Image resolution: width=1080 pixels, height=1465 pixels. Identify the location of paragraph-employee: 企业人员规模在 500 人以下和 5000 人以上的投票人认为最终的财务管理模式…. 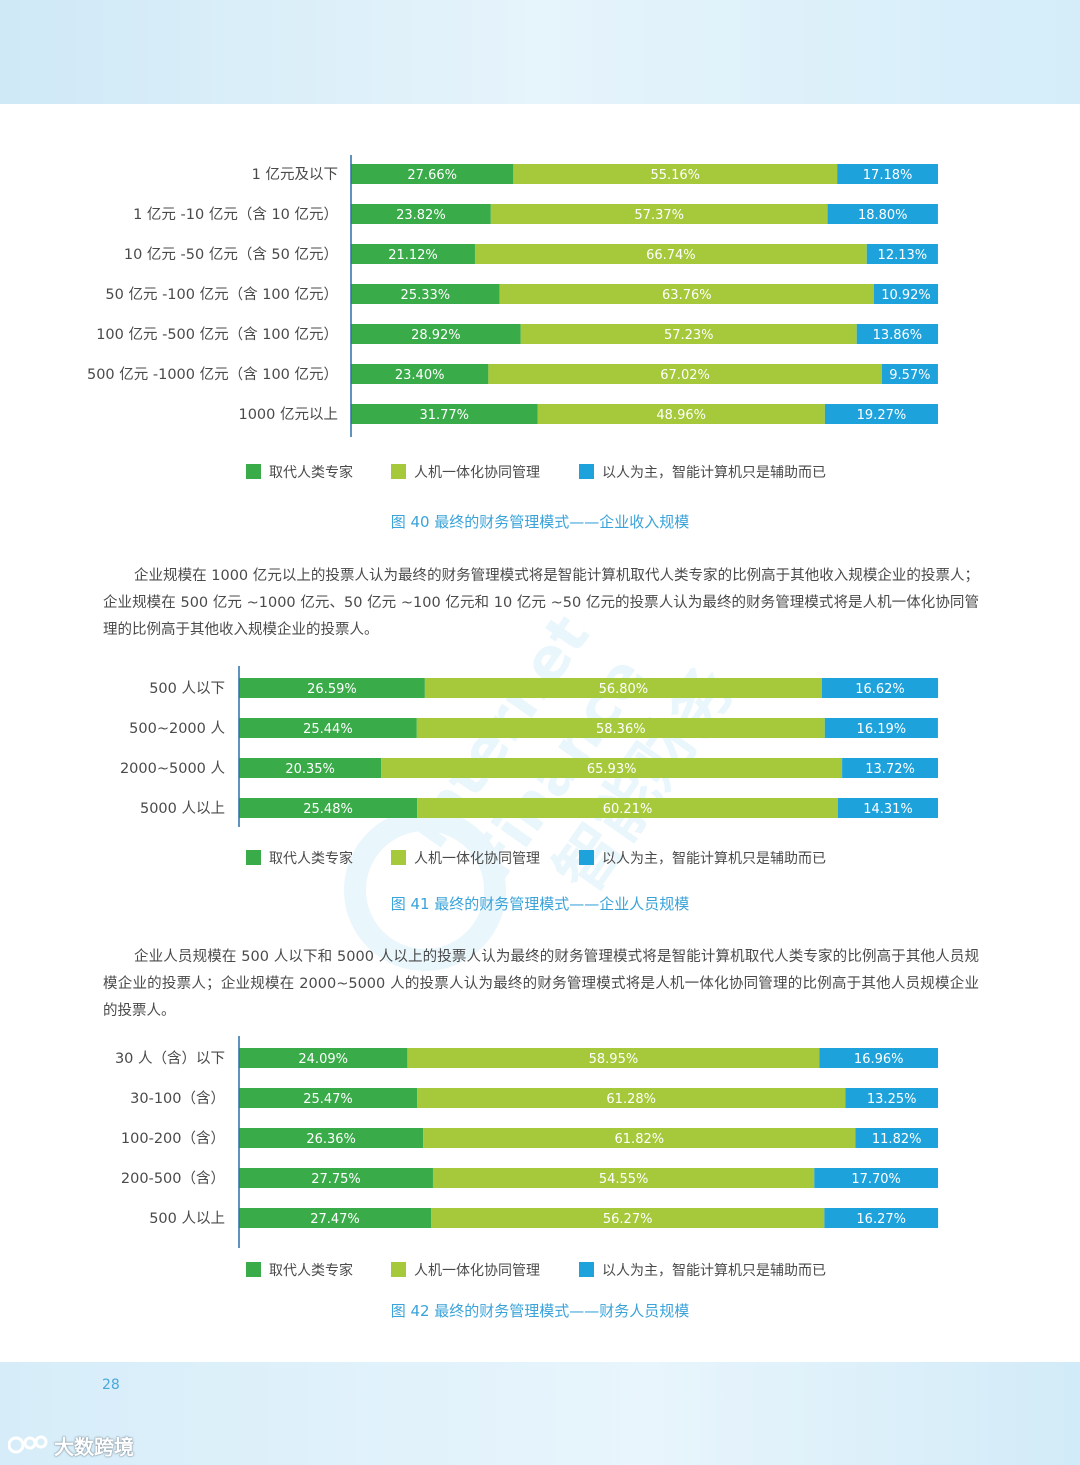
(541, 984).